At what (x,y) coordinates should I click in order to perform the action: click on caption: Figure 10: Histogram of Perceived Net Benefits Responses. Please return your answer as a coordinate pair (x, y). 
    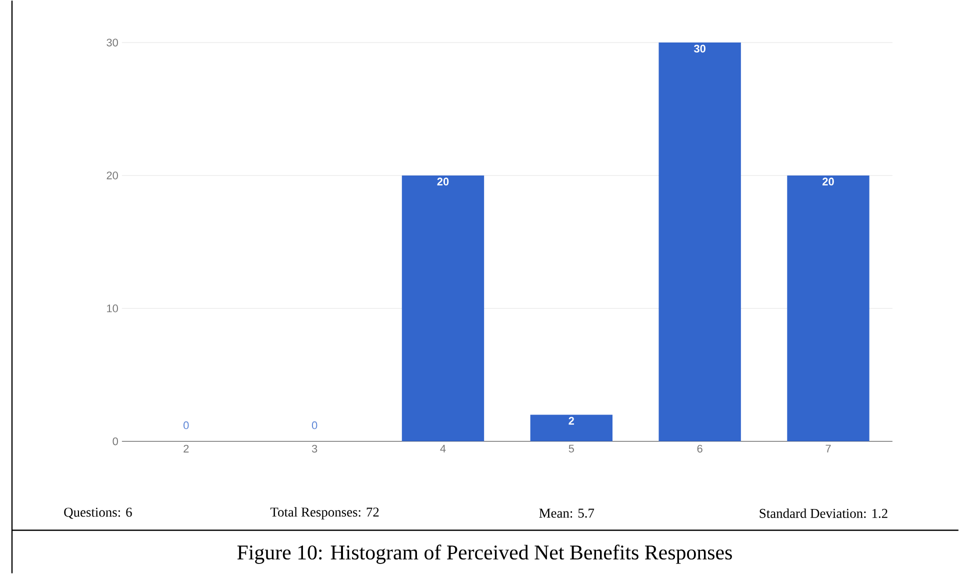
    Looking at the image, I should click on (484, 554).